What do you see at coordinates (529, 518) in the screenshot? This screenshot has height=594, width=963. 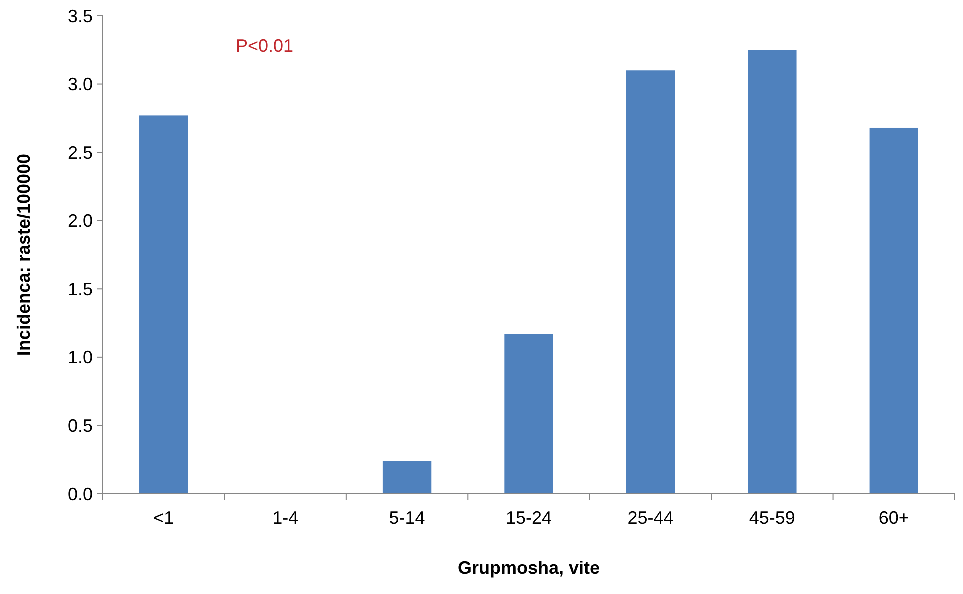 I see `x-tick-label: 15-24` at bounding box center [529, 518].